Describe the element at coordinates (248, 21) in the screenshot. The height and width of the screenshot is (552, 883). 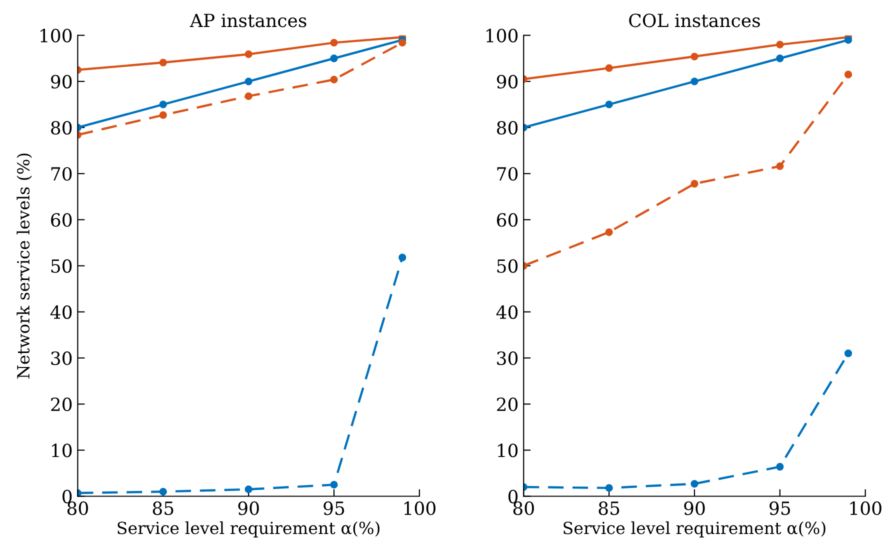
I see `chart-title: AP instances` at that location.